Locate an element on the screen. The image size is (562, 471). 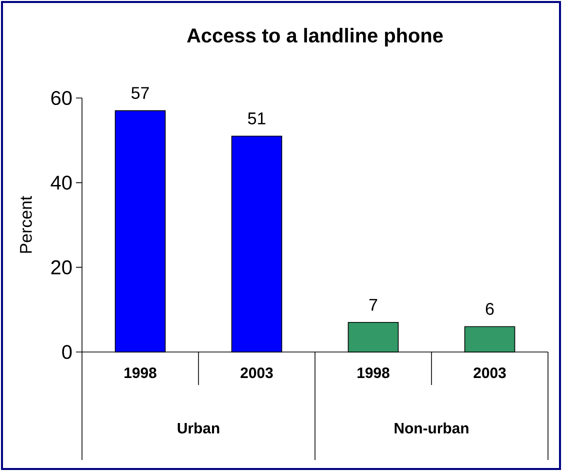
y-tick-label: 60 is located at coordinates (61, 98).